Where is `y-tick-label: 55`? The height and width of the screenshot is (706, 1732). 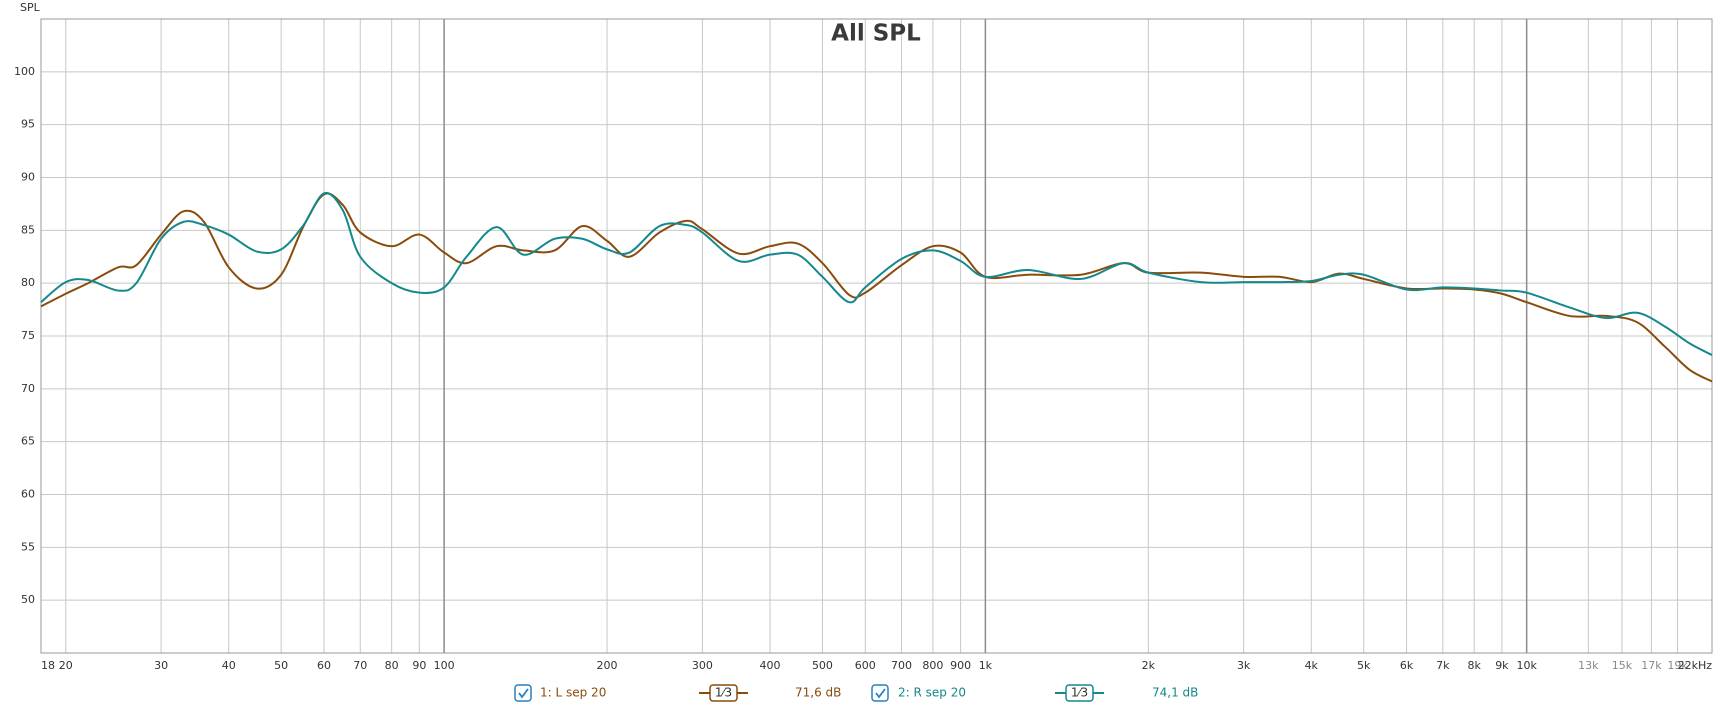 y-tick-label: 55 is located at coordinates (28, 546).